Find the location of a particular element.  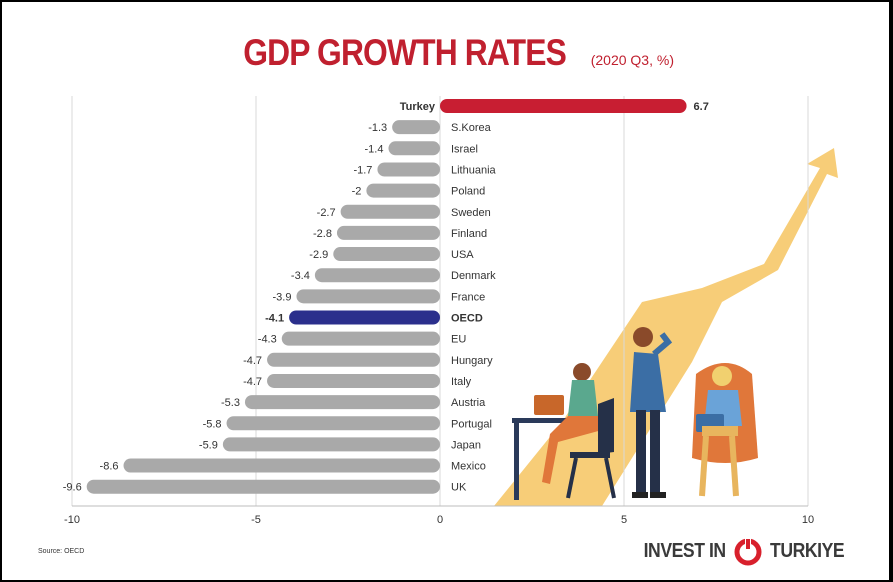

value-label: -5.3 is located at coordinates (230, 403).